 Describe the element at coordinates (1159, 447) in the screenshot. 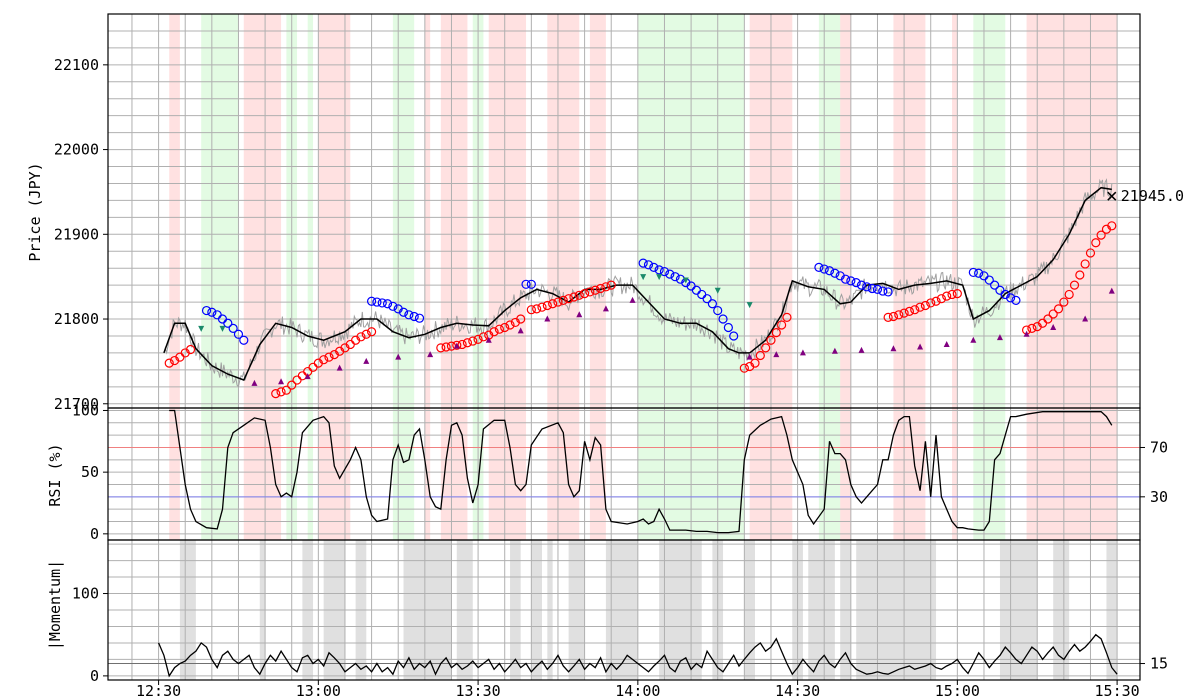

I see `rsi-right-tick-label: 70` at that location.